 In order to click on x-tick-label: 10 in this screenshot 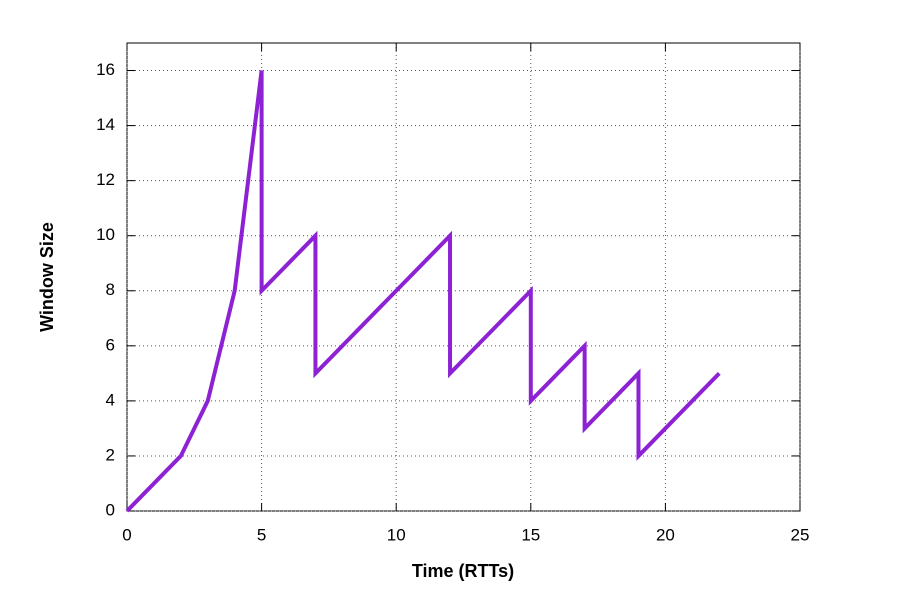, I will do `click(396, 534)`.